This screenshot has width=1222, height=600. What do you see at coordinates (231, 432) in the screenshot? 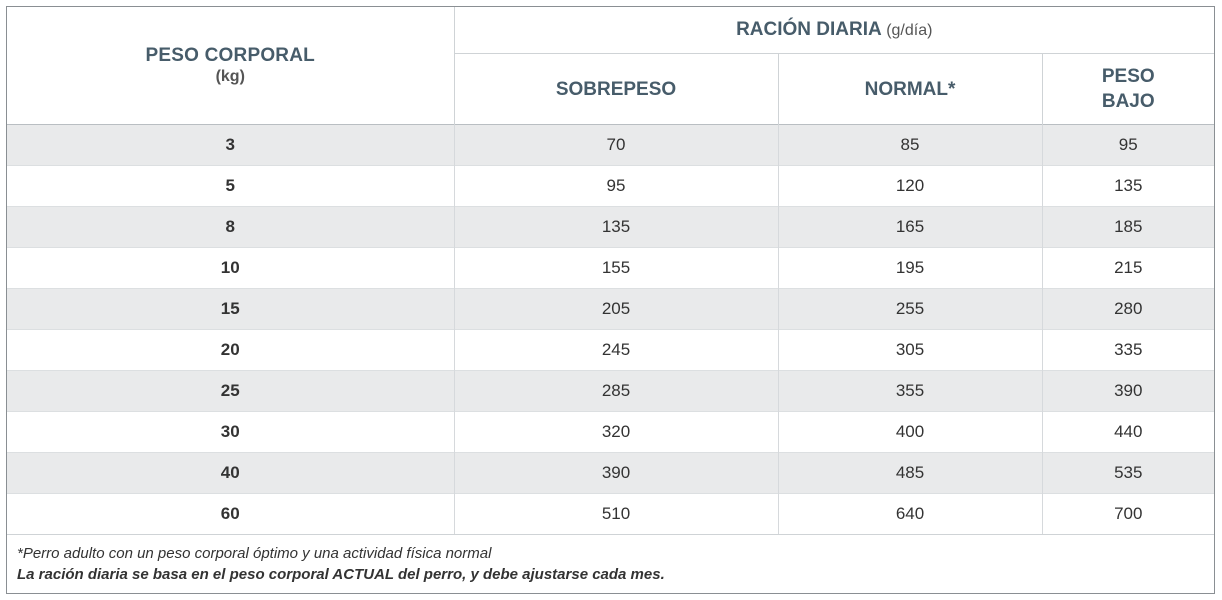
I see `weight-cell: 30` at bounding box center [231, 432].